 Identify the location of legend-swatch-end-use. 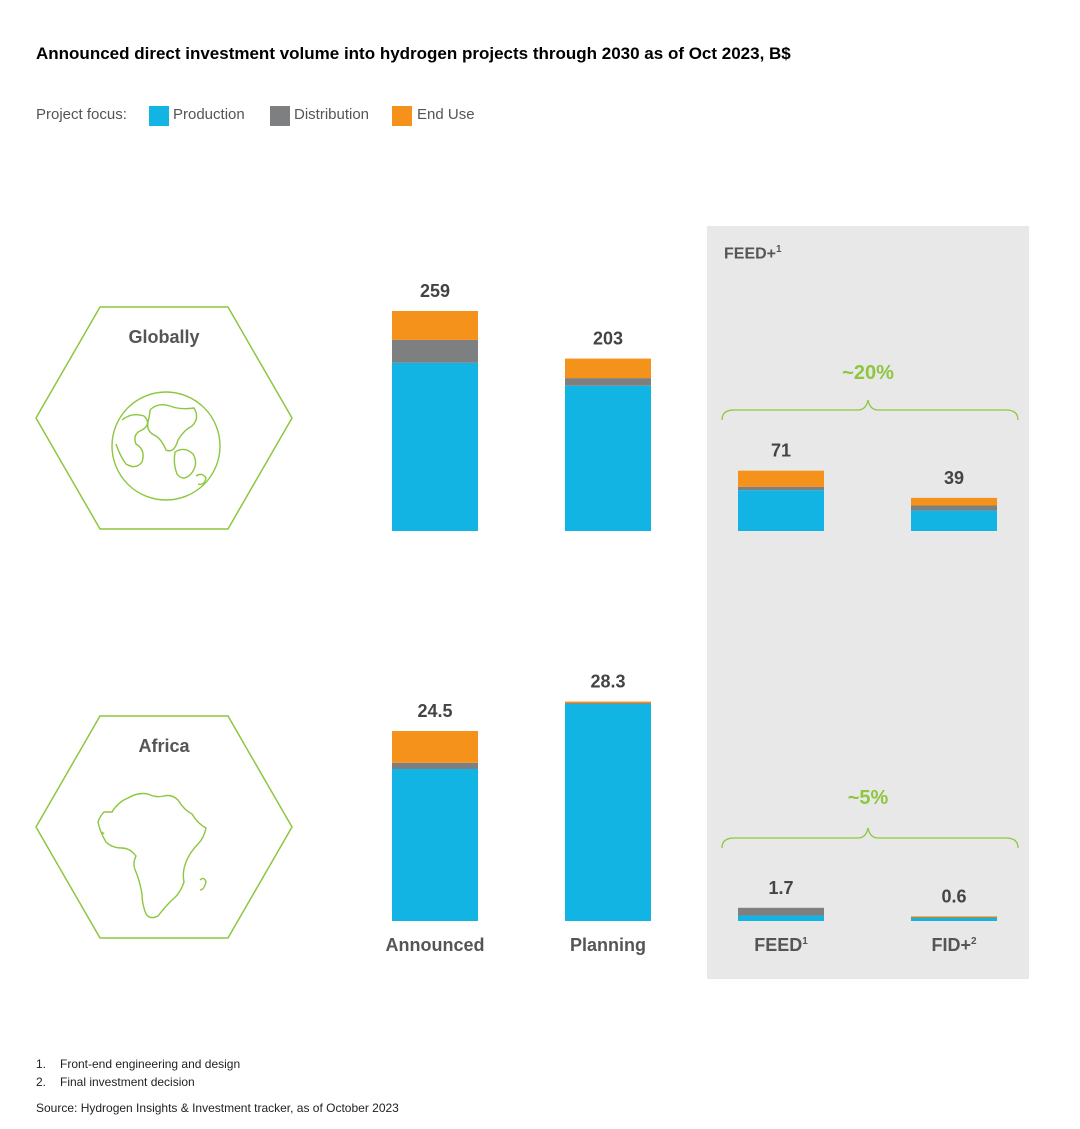
(402, 116).